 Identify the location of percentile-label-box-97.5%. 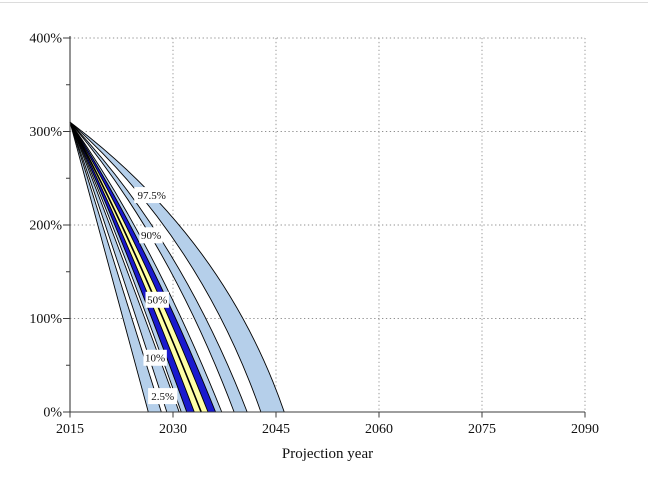
(152, 195).